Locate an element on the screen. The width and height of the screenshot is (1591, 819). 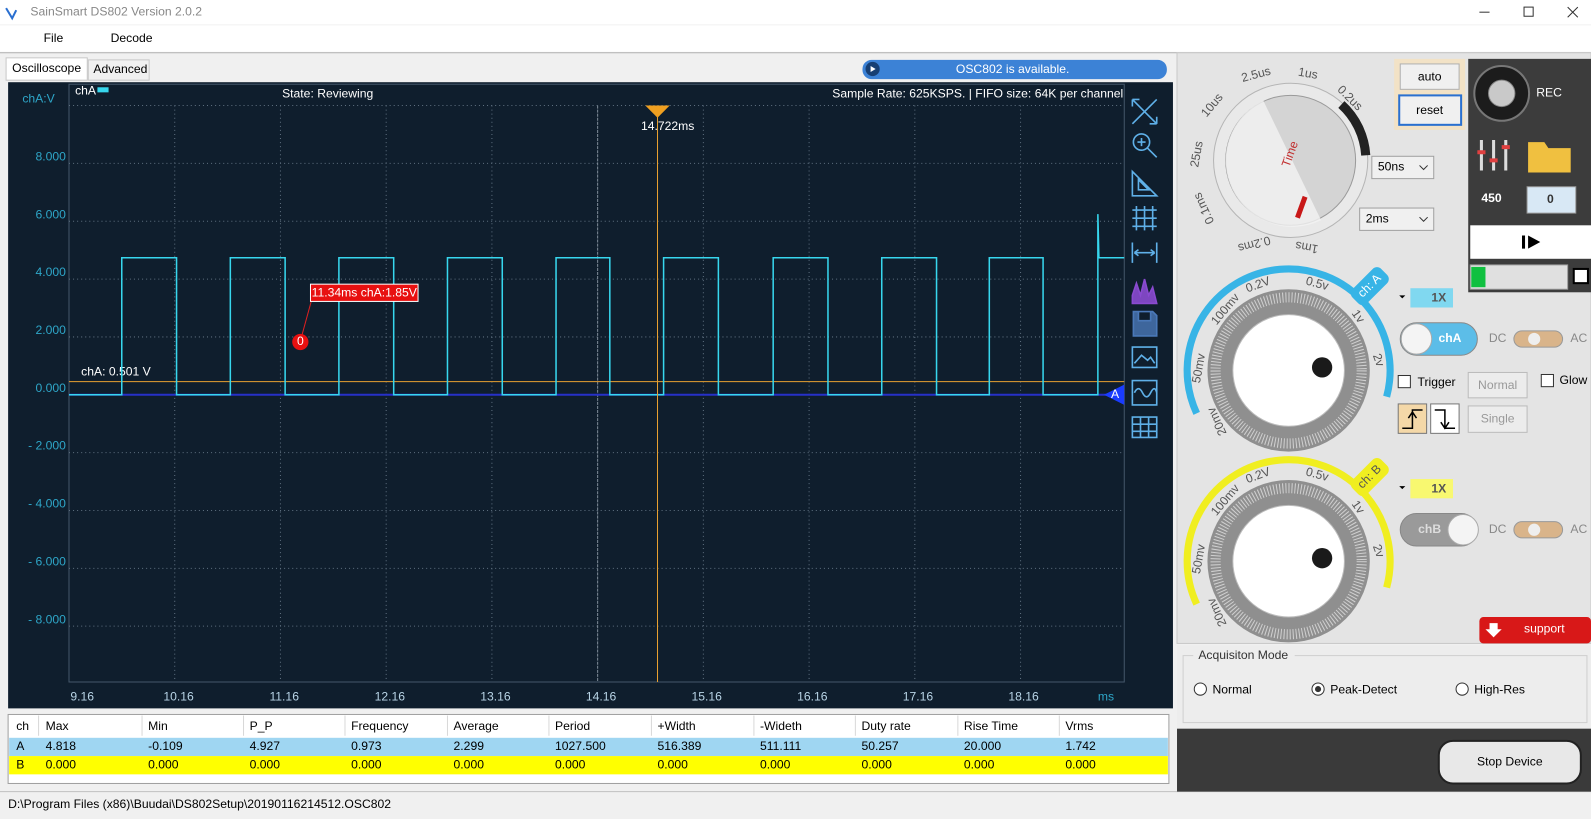
marker-box is located at coordinates (364, 292).